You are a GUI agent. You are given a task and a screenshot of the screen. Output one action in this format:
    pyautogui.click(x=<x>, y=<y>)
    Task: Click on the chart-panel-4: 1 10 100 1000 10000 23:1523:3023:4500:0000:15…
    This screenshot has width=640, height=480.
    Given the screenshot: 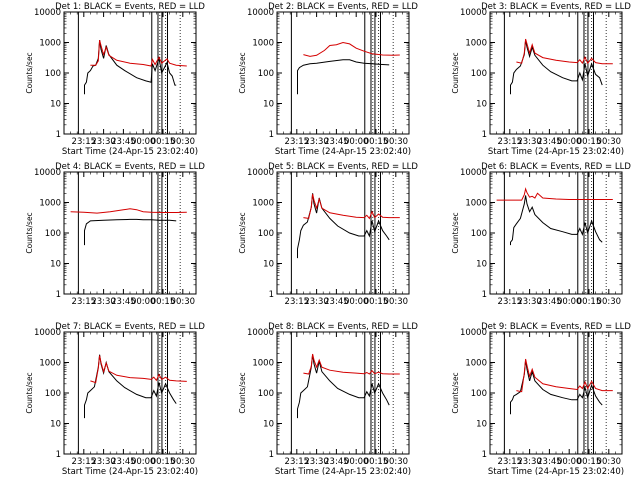 What is the action you would take?
    pyautogui.click(x=115, y=234)
    